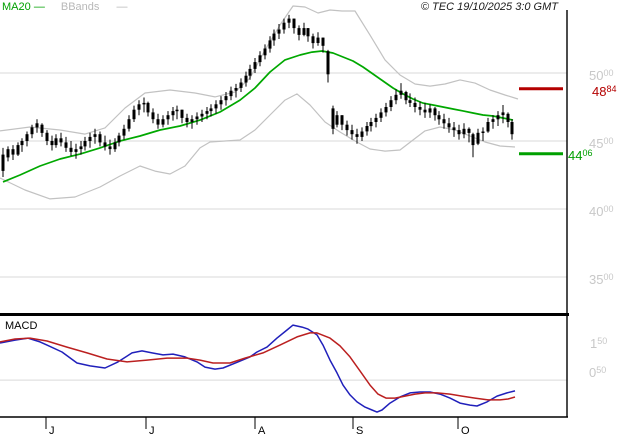  I want to click on legend: MA20 — BBands —, so click(64, 7).